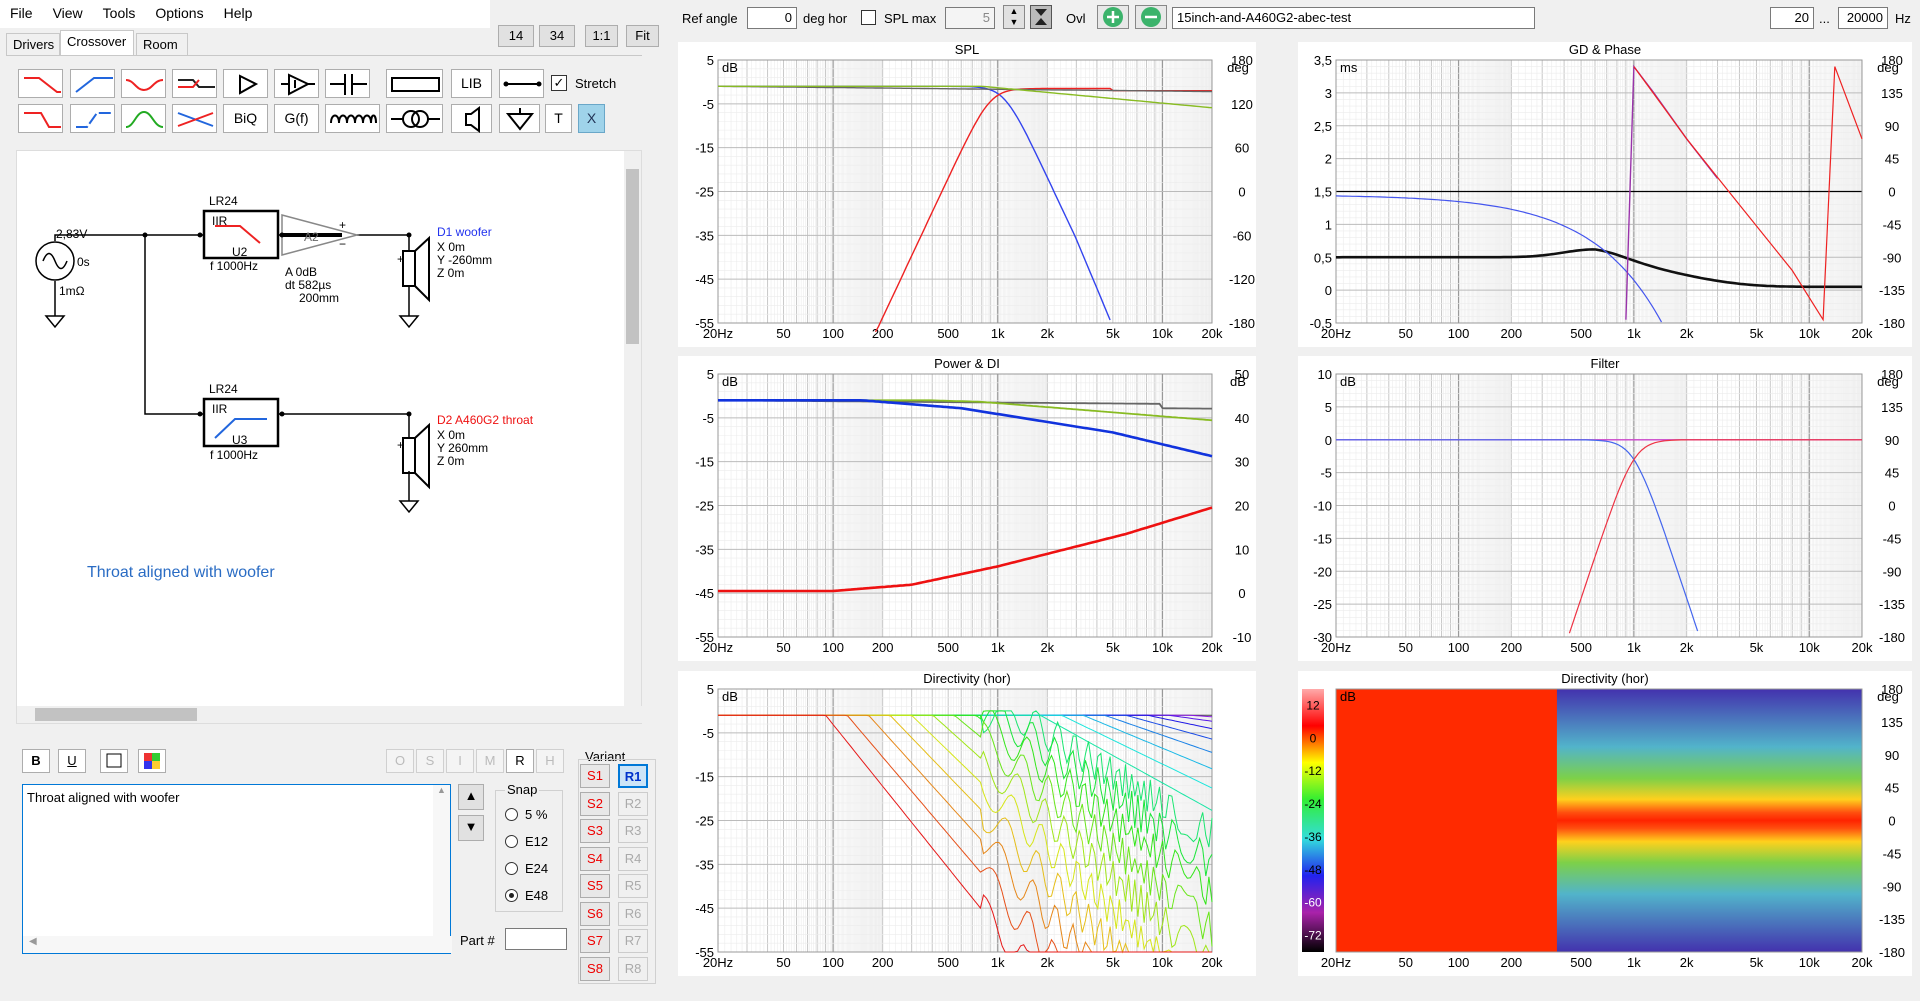  Describe the element at coordinates (237, 869) in the screenshot. I see `note-text-editor: Throat aligned with woofer ▲ ◀` at that location.